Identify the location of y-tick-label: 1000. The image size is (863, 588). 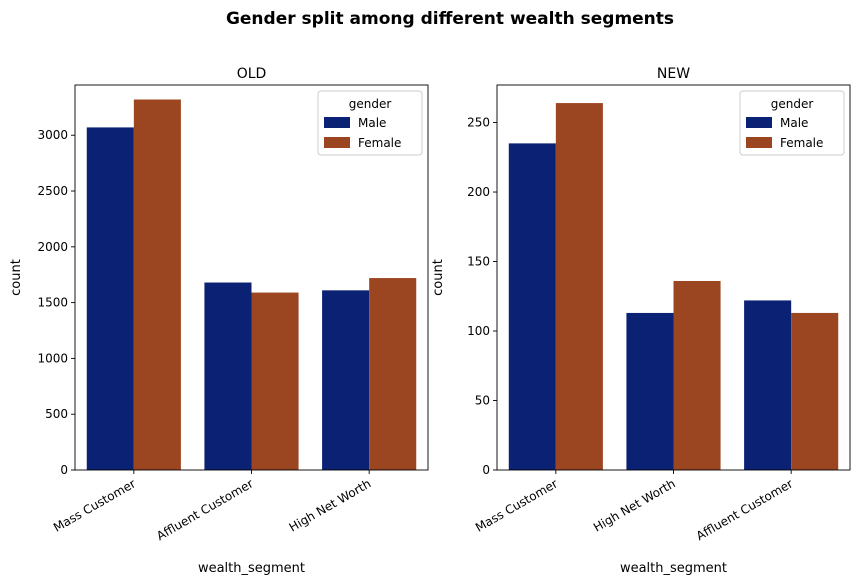
(52, 358).